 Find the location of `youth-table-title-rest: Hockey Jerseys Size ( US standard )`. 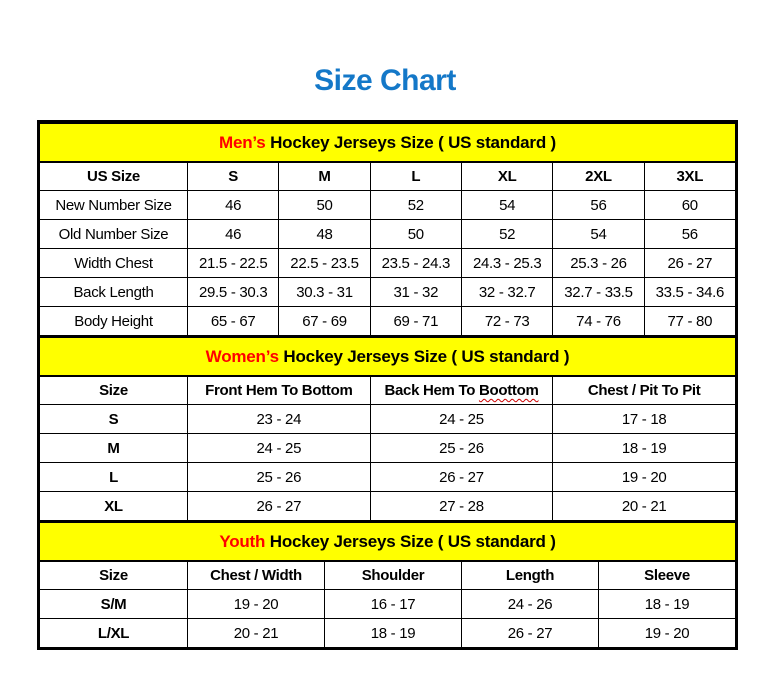

youth-table-title-rest: Hockey Jerseys Size ( US standard ) is located at coordinates (412, 541).